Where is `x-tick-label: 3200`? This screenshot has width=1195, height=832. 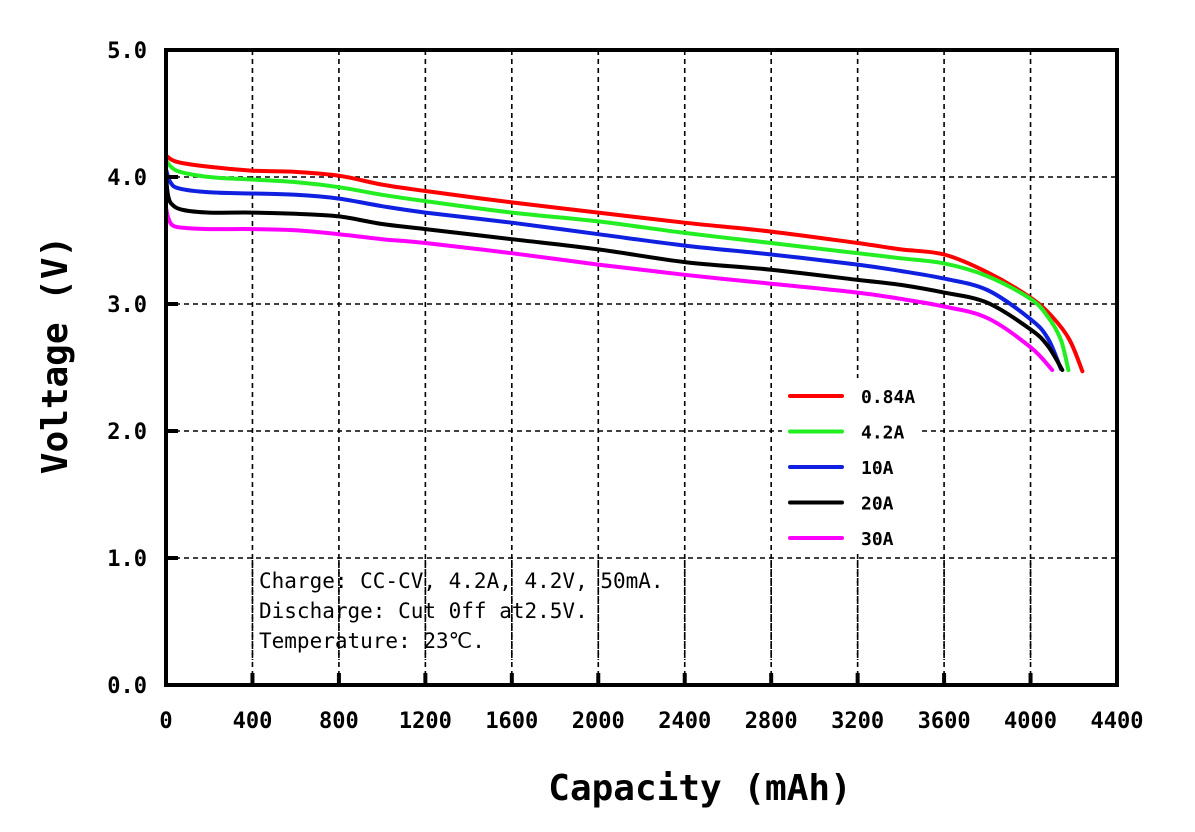 x-tick-label: 3200 is located at coordinates (857, 721).